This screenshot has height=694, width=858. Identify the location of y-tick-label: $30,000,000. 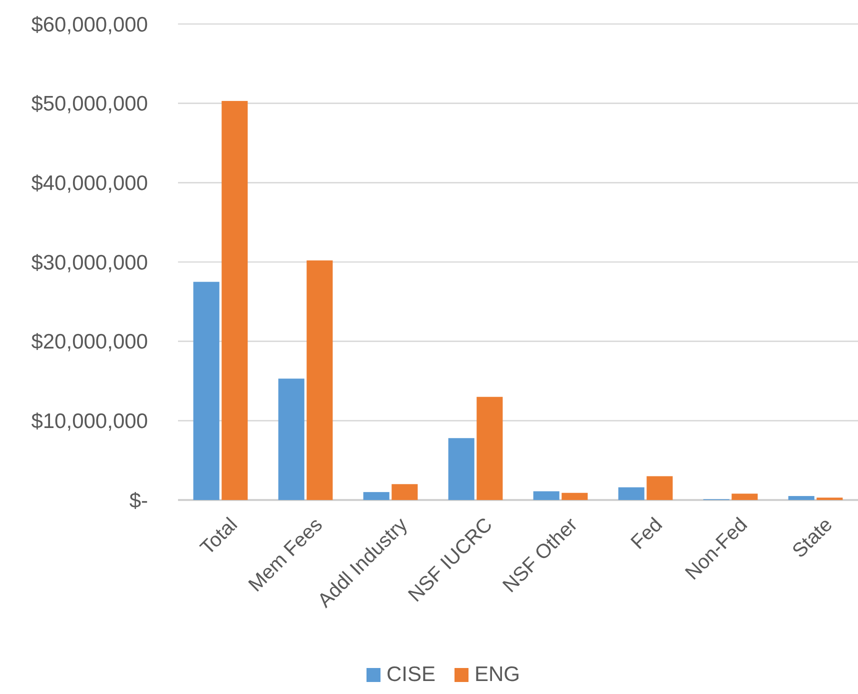
(89, 262).